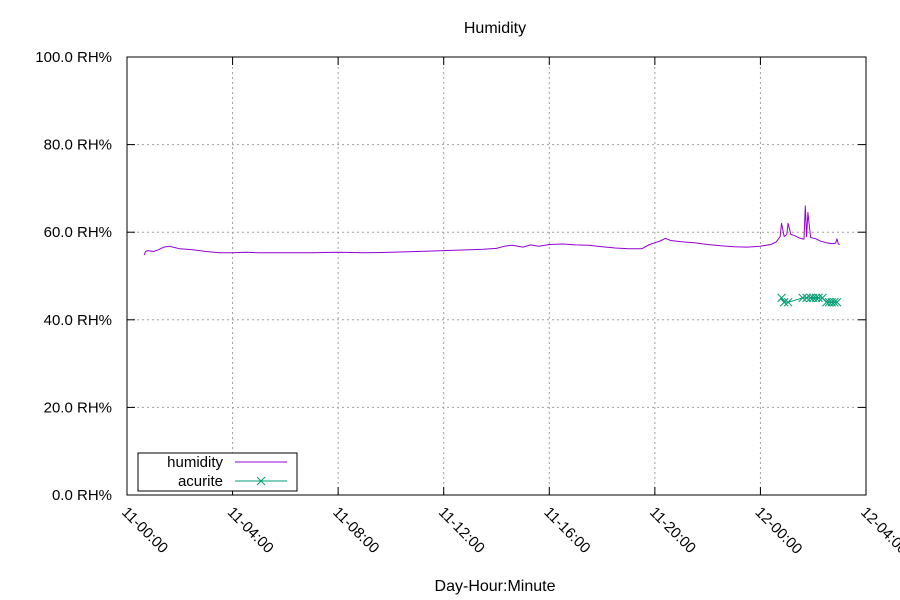 The width and height of the screenshot is (900, 600). What do you see at coordinates (144, 530) in the screenshot?
I see `x-tick-label: 11-00:00` at bounding box center [144, 530].